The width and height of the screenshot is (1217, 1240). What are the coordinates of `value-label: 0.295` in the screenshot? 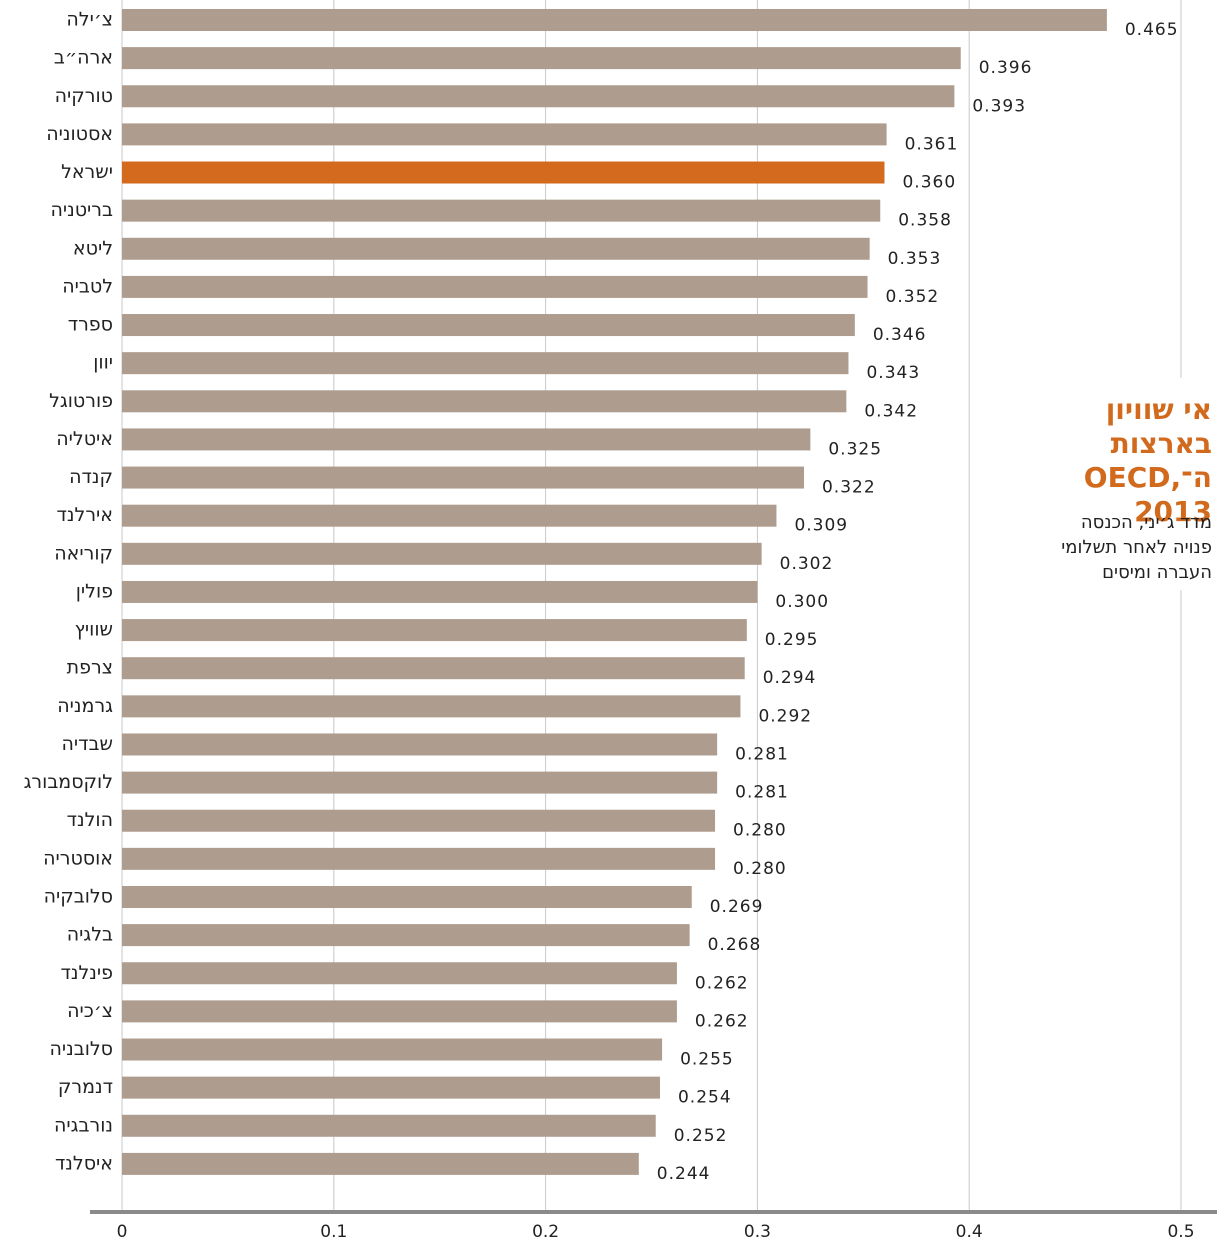 It's located at (792, 640).